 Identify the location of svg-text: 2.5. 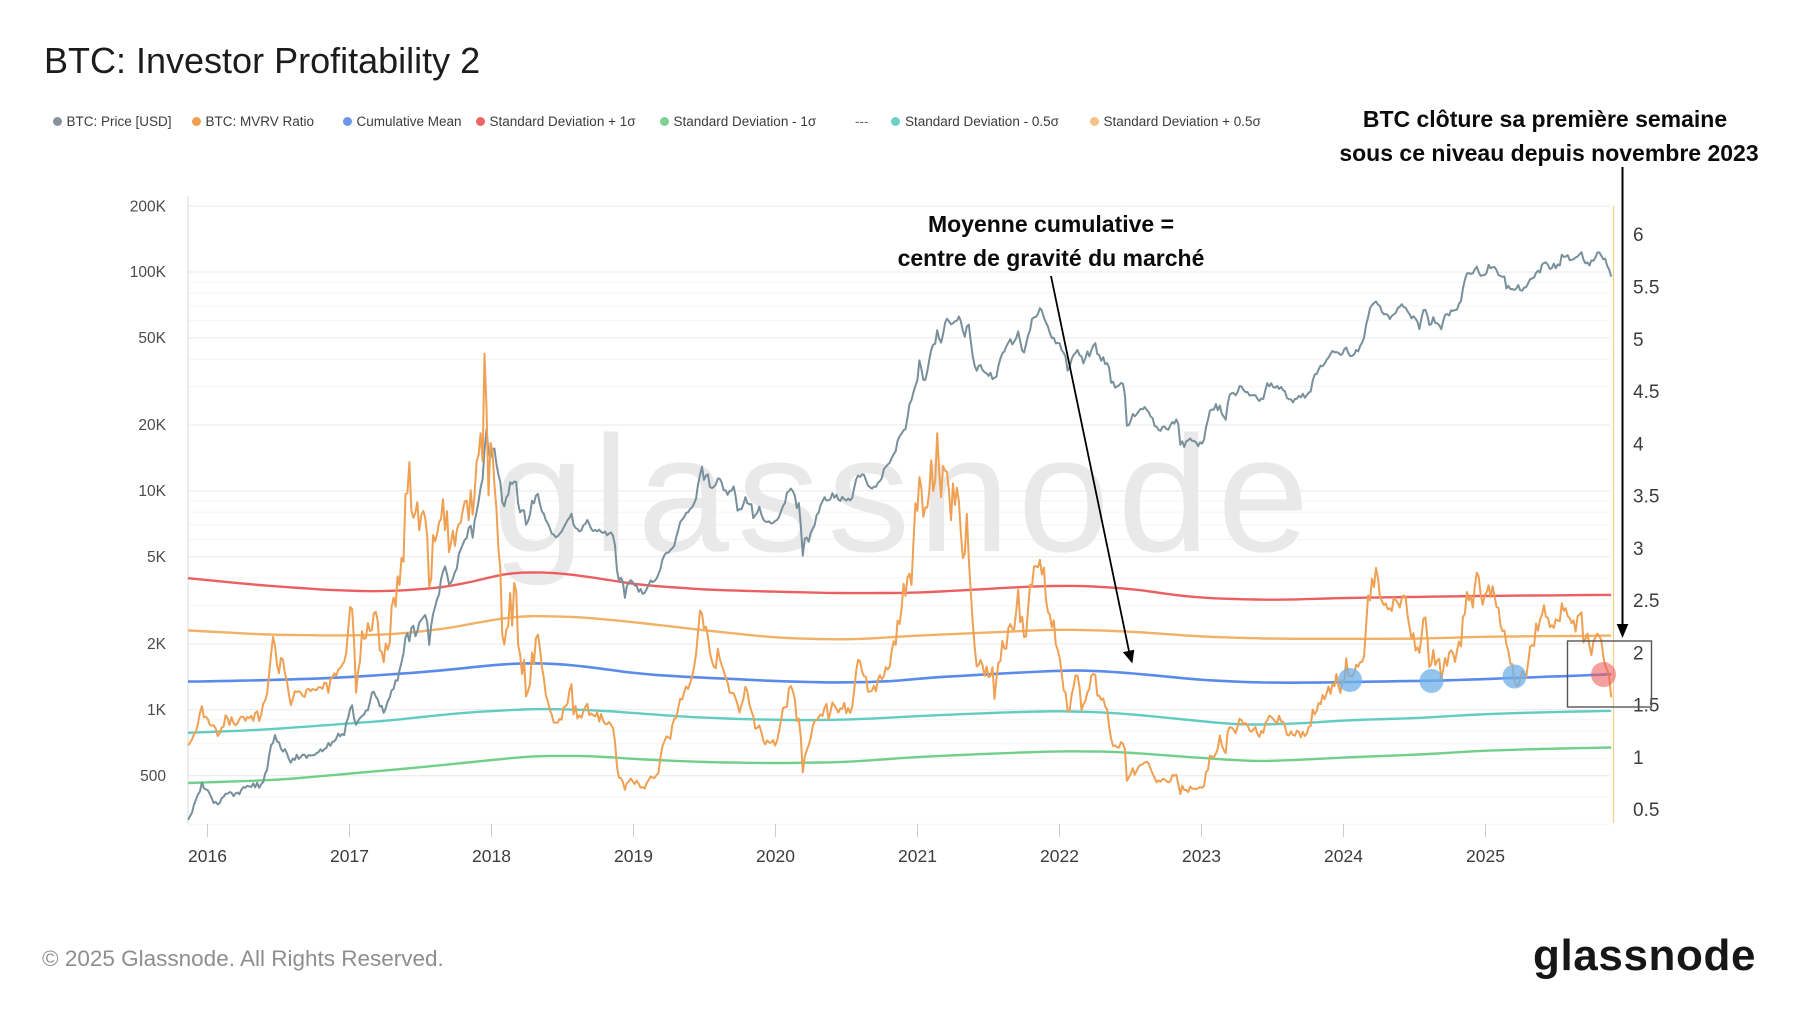
(1646, 601).